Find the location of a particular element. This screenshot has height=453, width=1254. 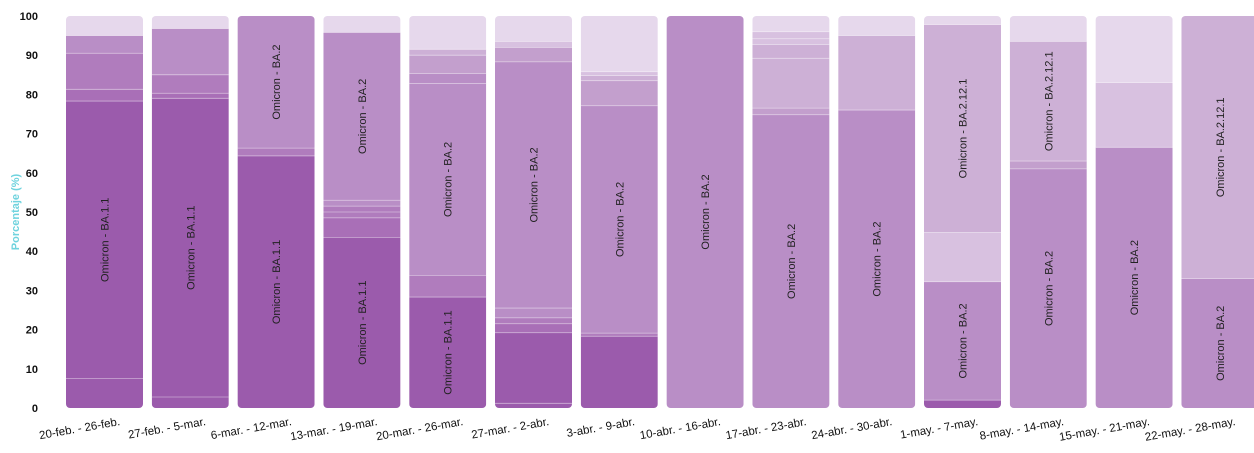

y-tick-label: 10 is located at coordinates (32, 370).